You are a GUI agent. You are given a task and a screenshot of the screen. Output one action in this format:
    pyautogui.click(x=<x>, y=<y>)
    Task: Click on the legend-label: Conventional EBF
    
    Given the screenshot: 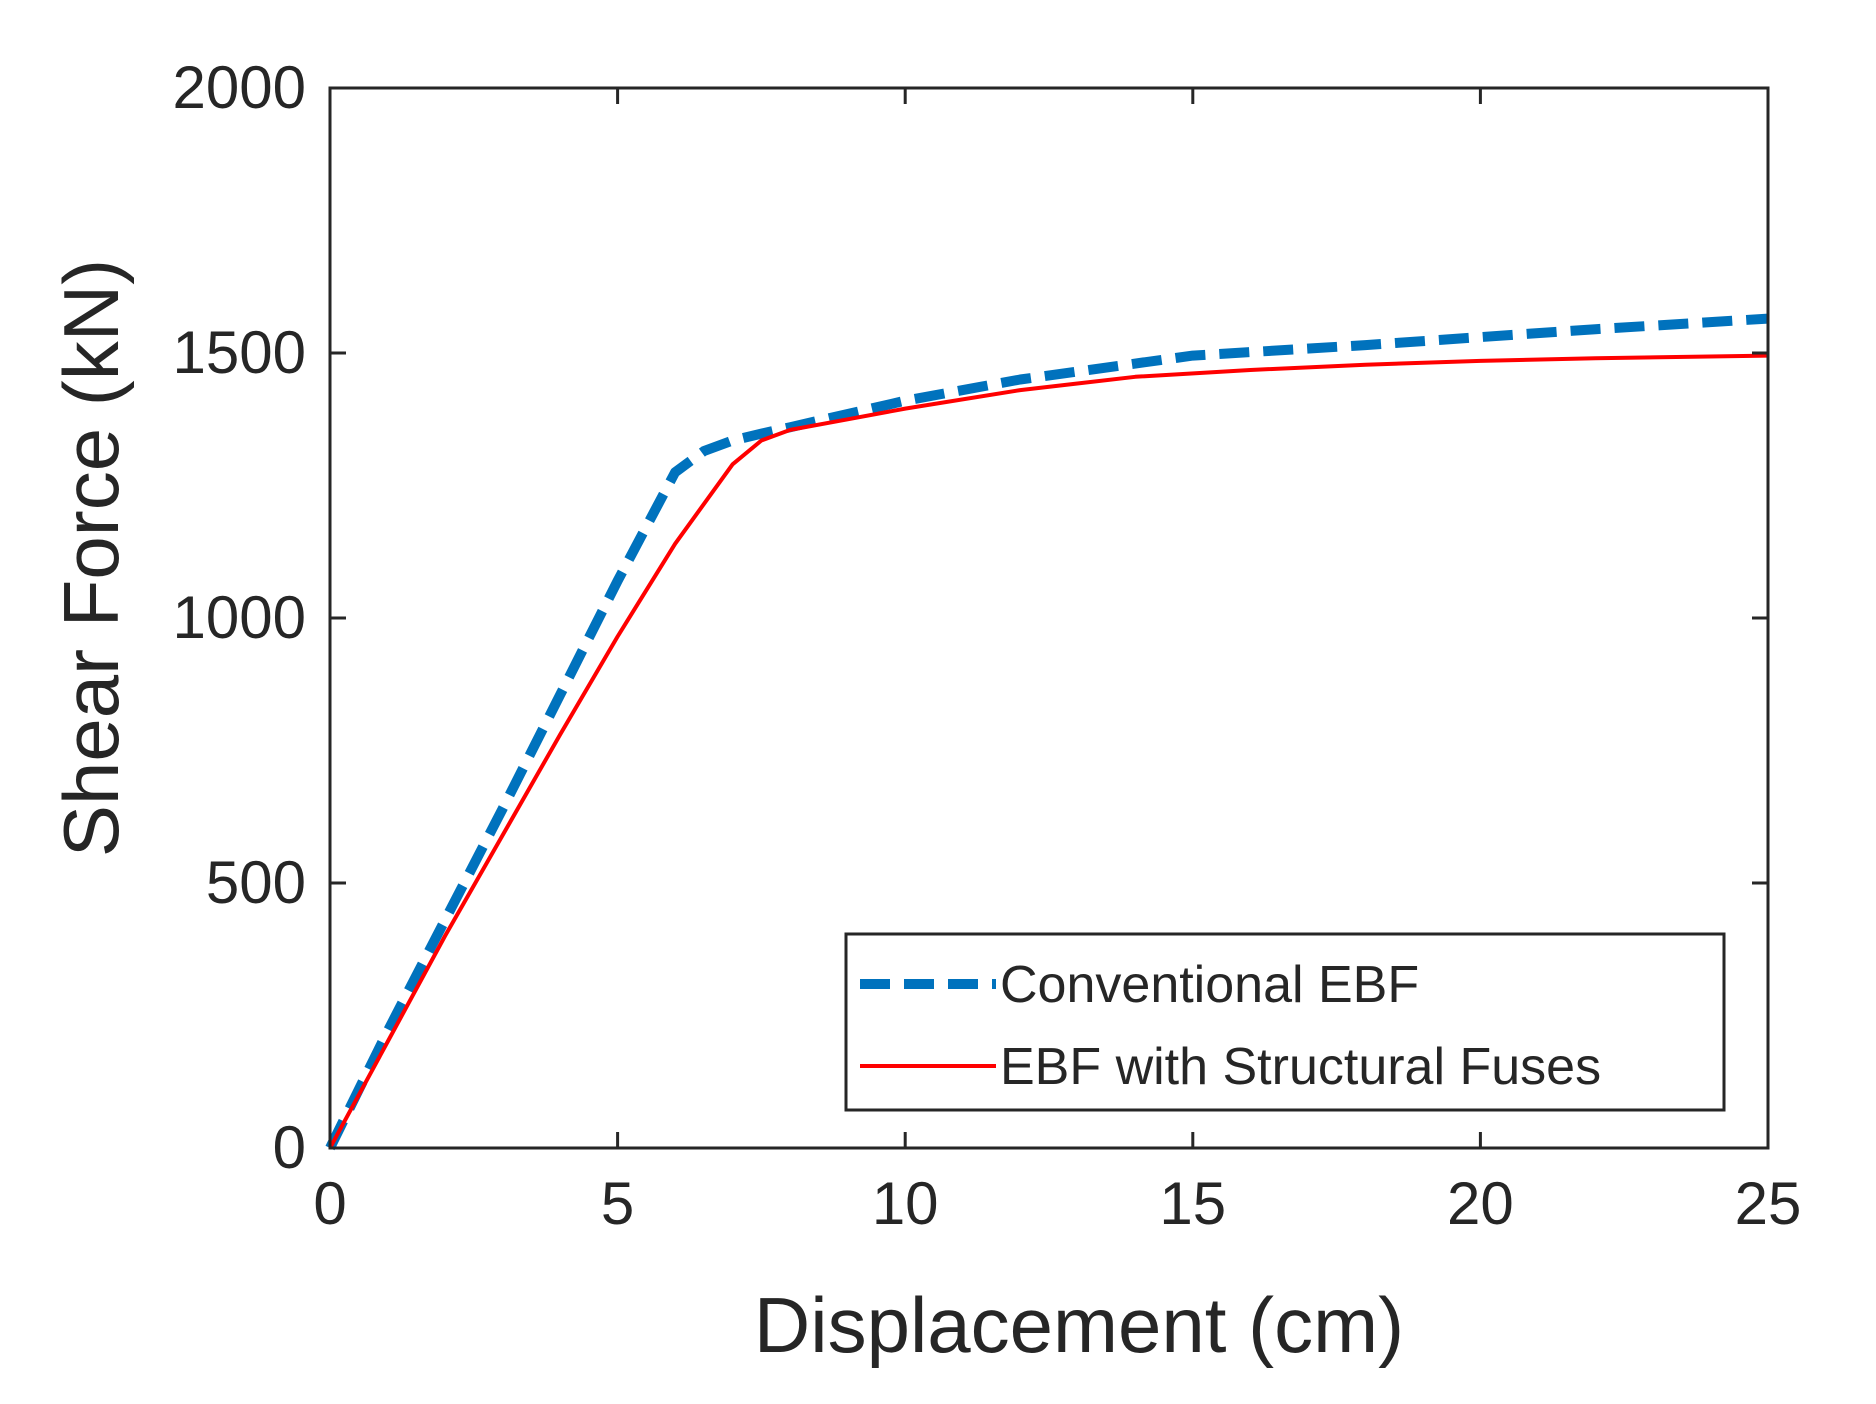 What is the action you would take?
    pyautogui.click(x=1209, y=985)
    